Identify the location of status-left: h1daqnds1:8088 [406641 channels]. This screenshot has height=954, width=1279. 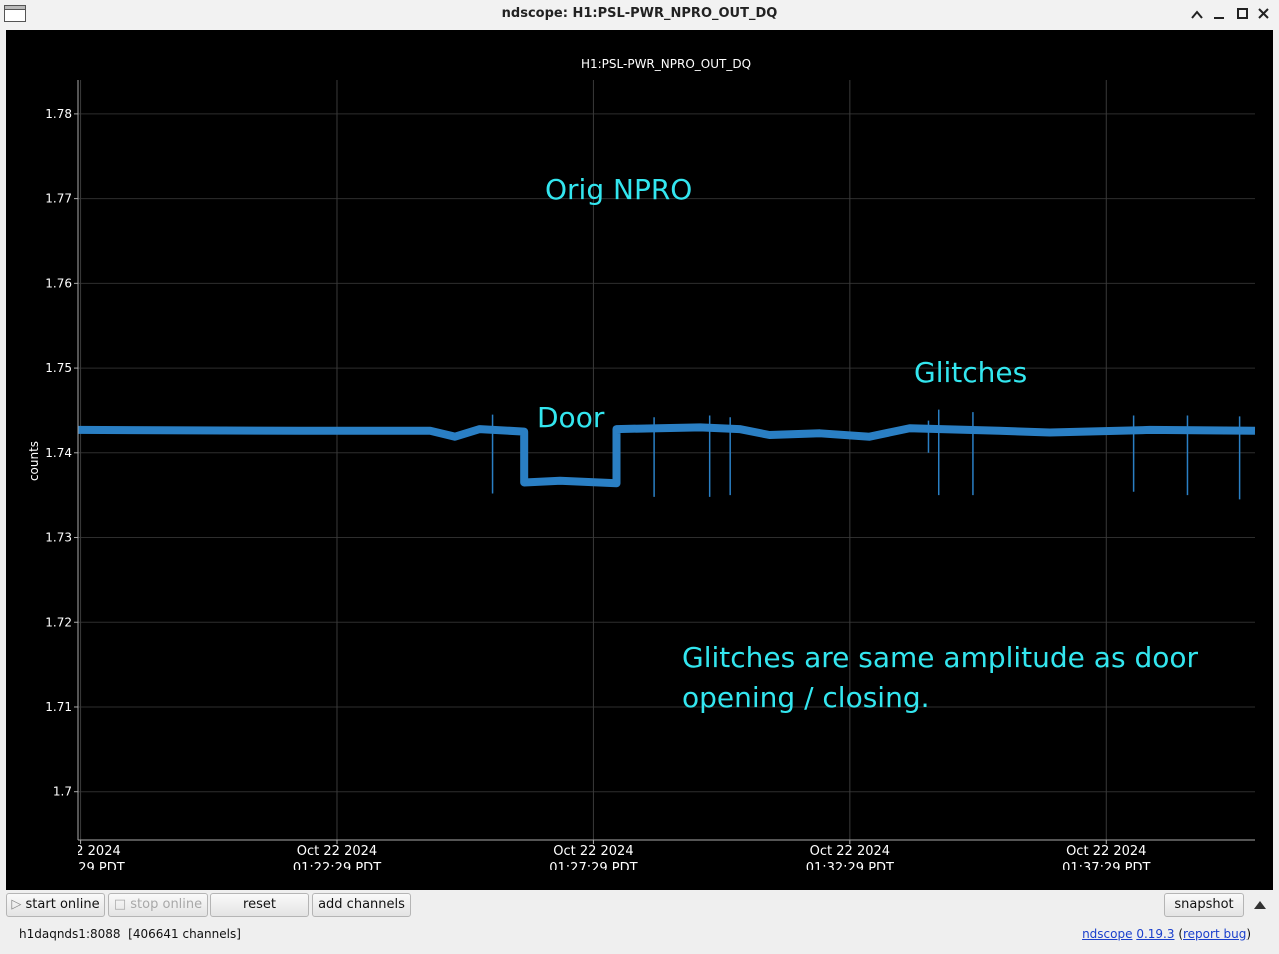
(130, 934).